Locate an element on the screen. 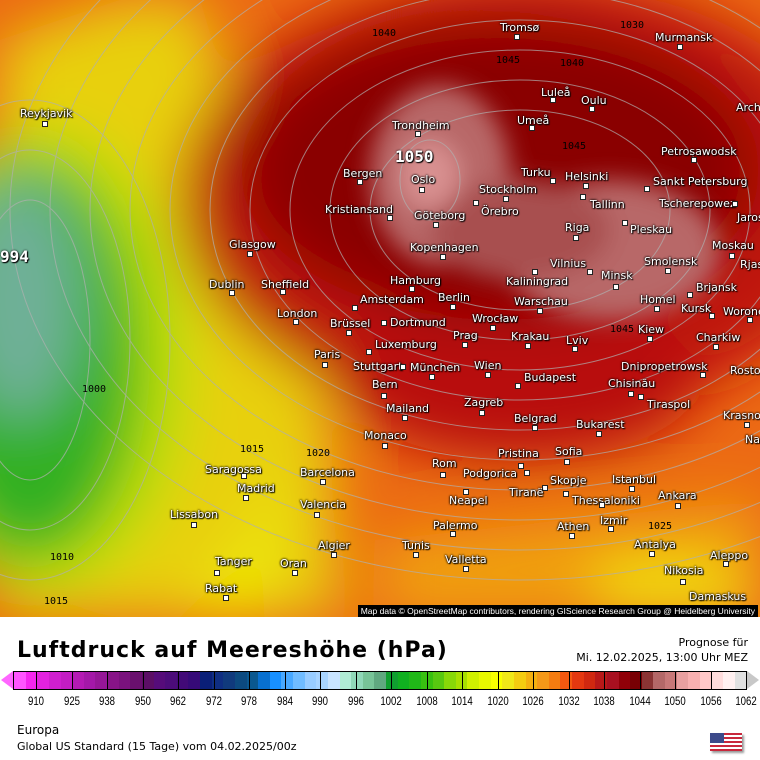  city-label: Izmir is located at coordinates (614, 520).